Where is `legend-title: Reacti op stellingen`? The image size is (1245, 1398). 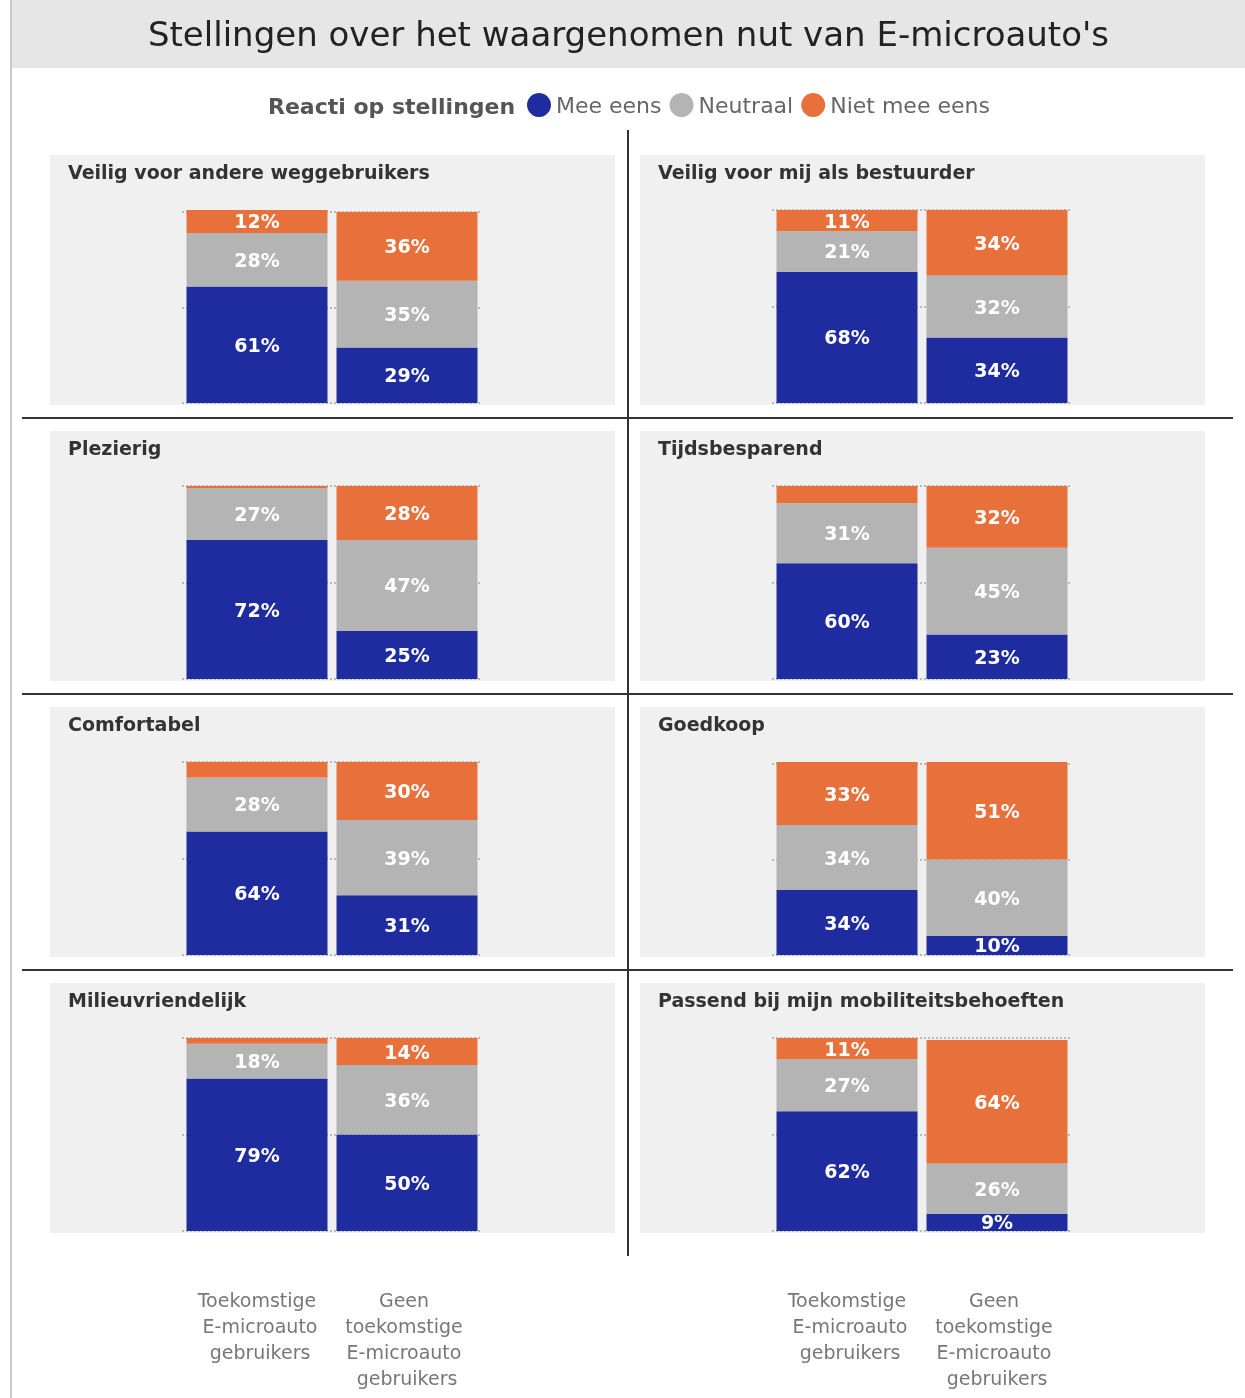
legend-title: Reacti op stellingen is located at coordinates (392, 106).